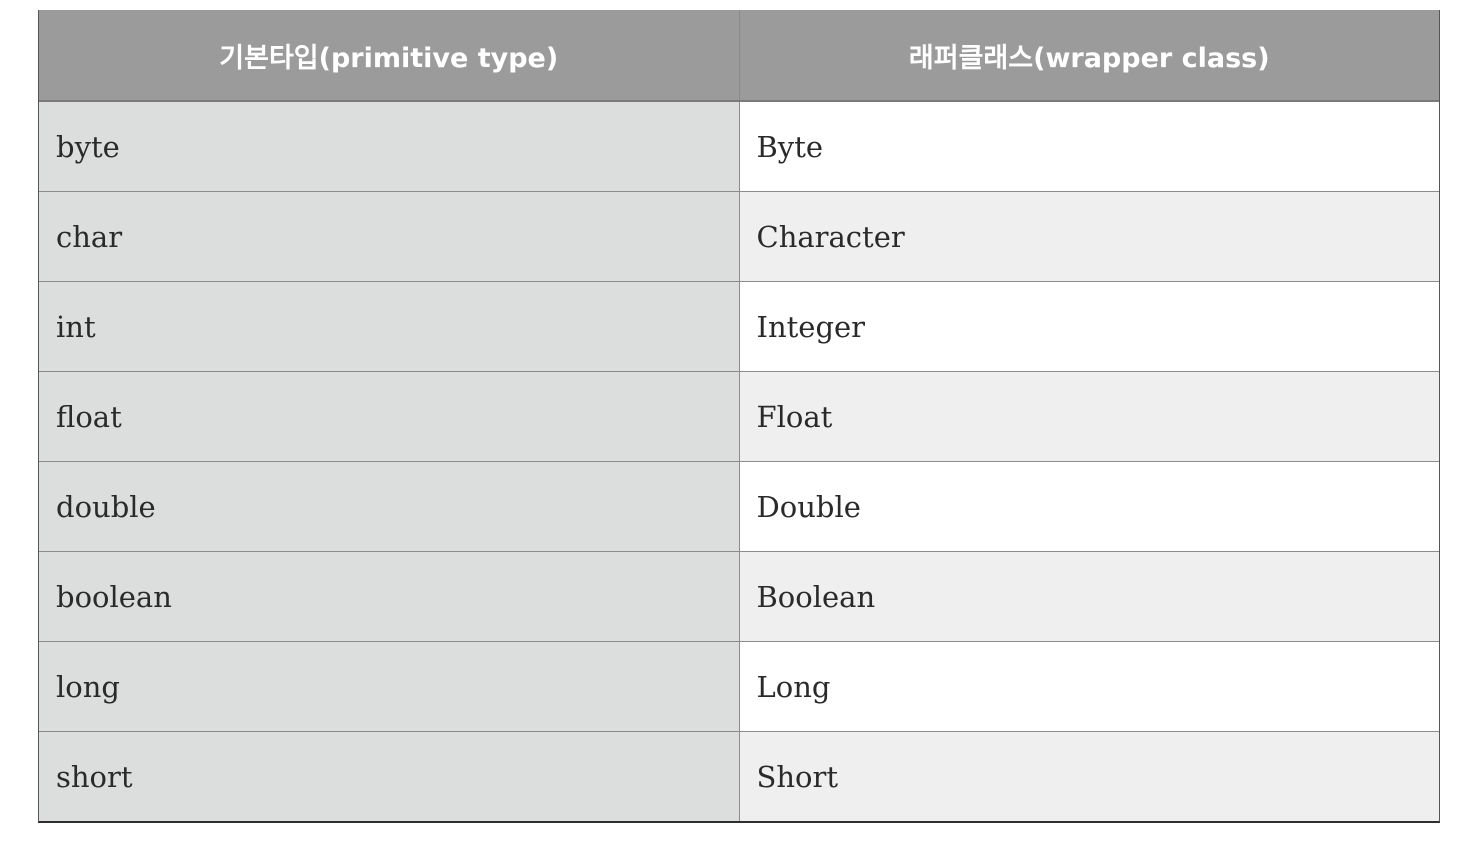  Describe the element at coordinates (389, 56) in the screenshot. I see `header-primitive-type: 기본타입(primitive type)` at that location.